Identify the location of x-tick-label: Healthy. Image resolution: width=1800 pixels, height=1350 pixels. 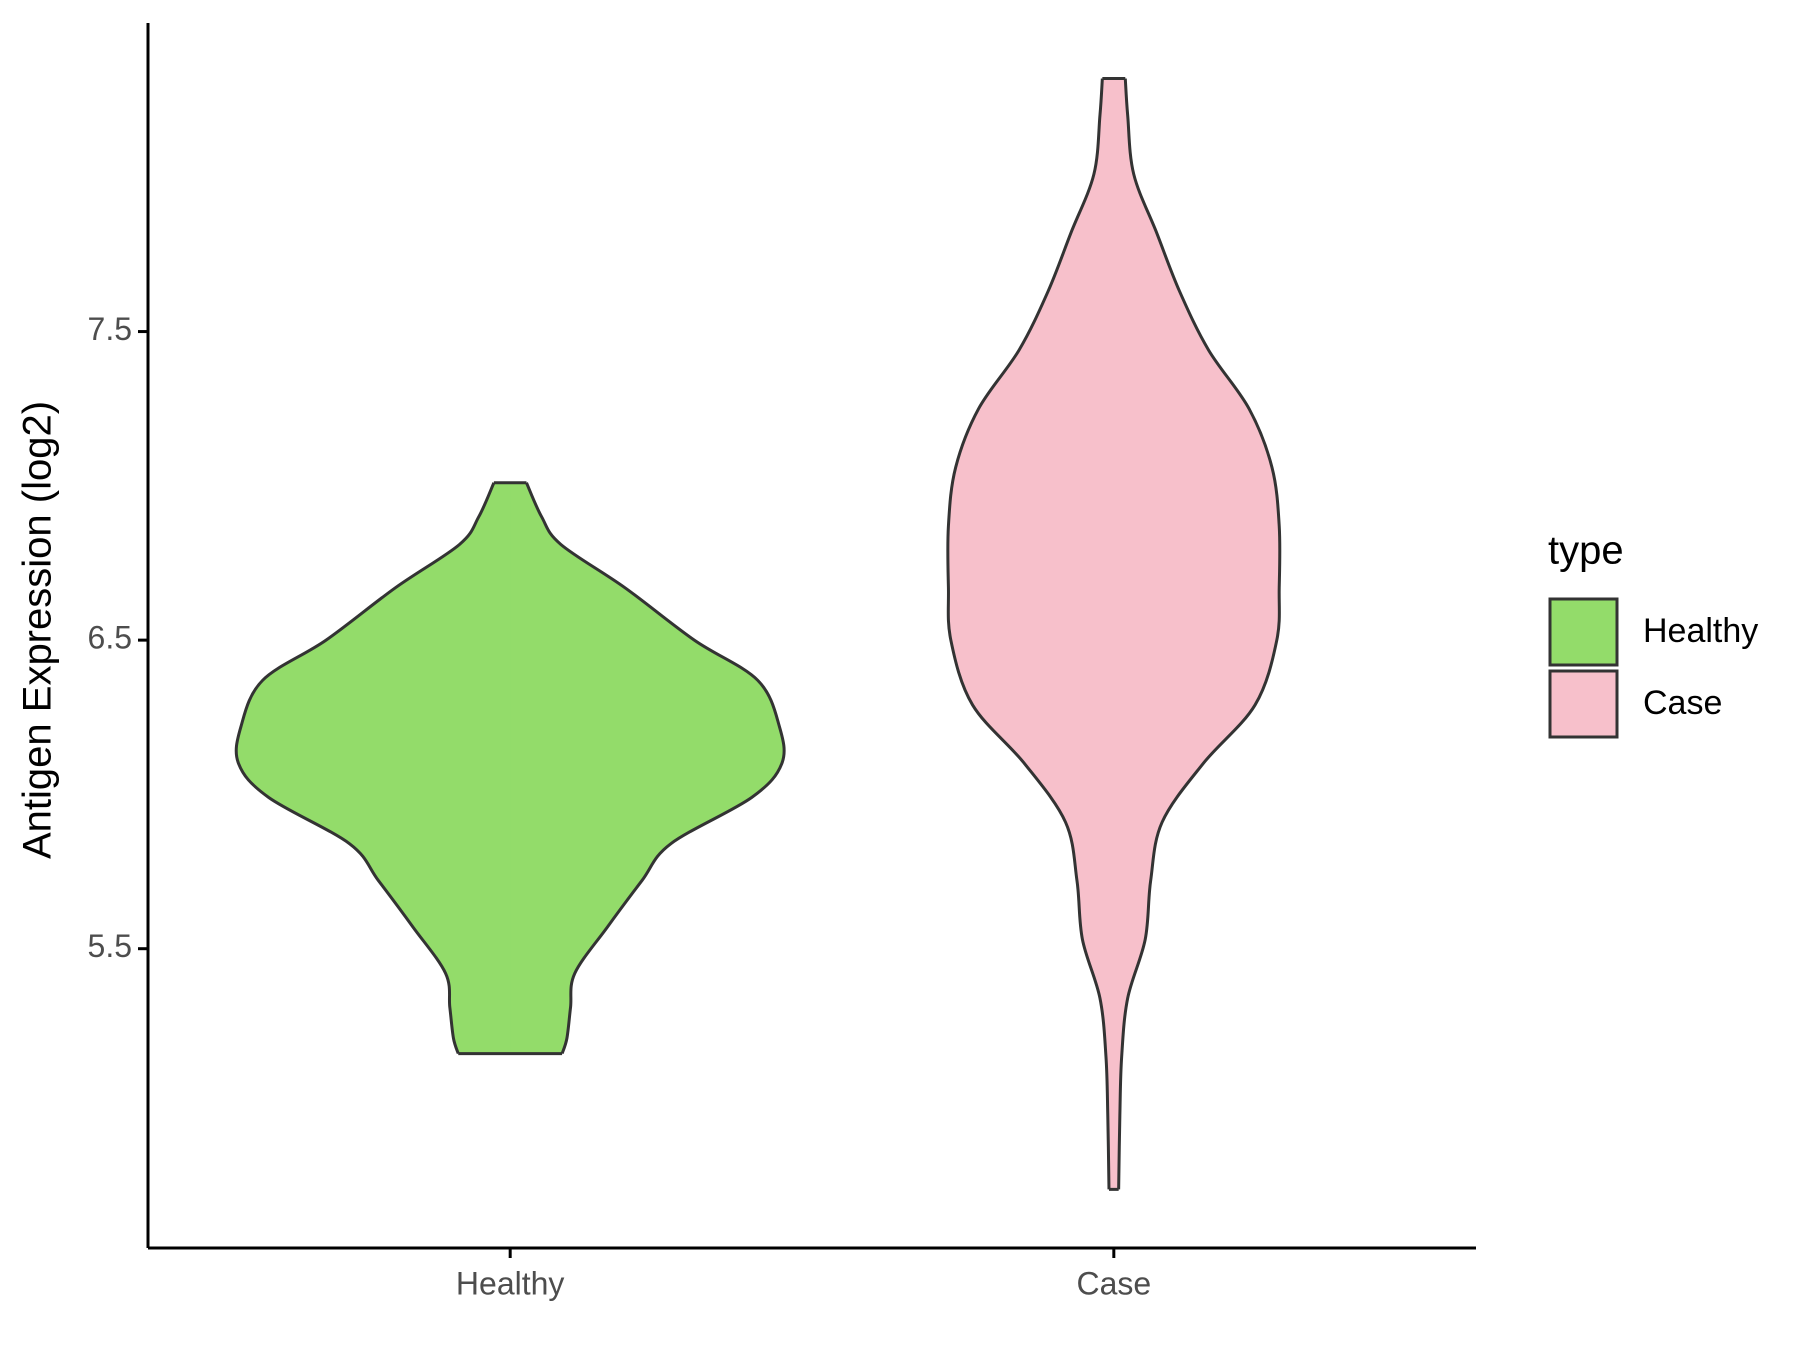
(510, 1283).